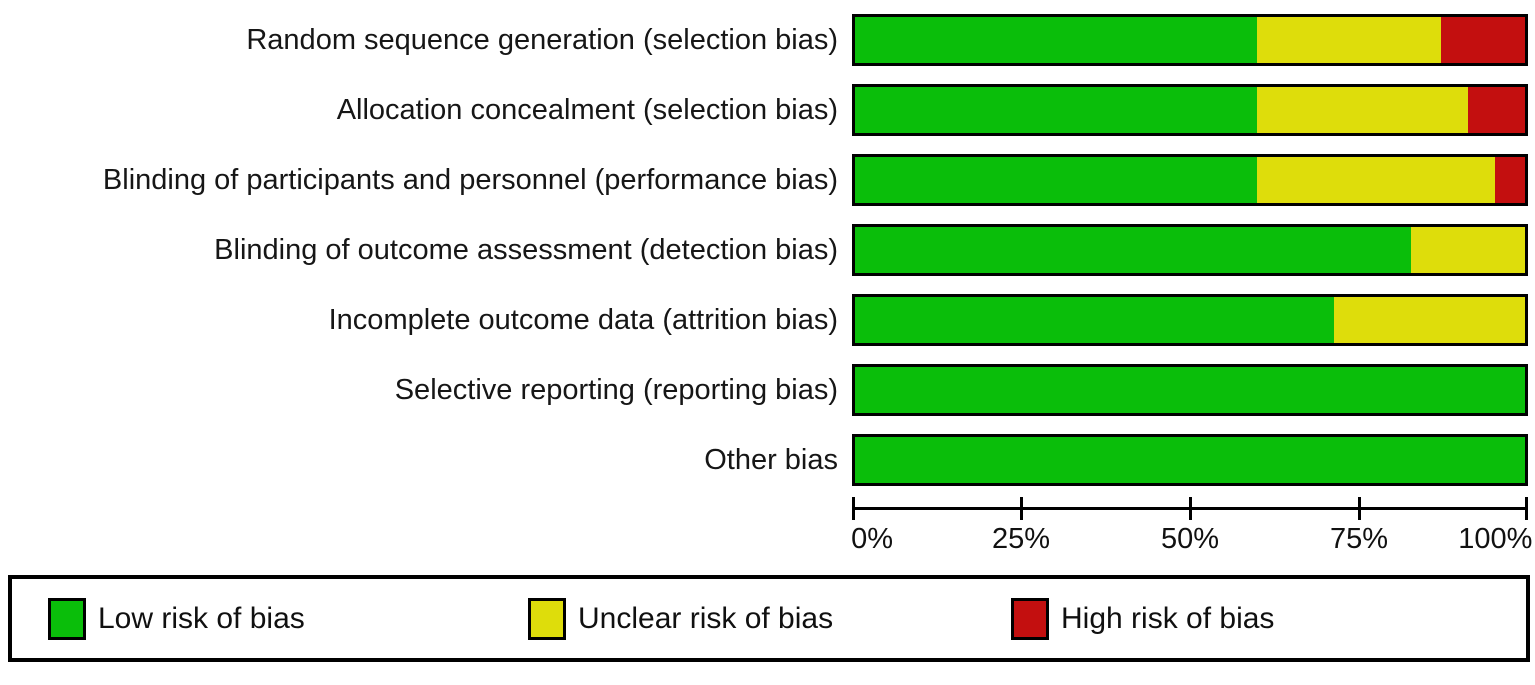  I want to click on x-axis: 0% 25% 50% 75% 100%, so click(1191, 528).